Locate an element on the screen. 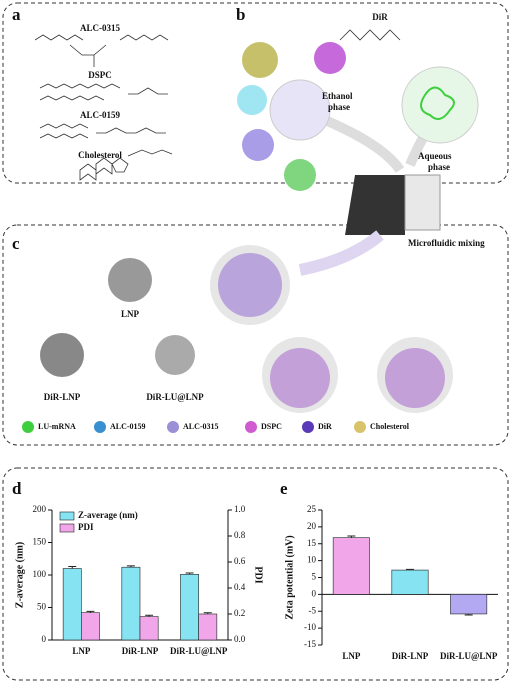 Image resolution: width=512 pixels, height=685 pixels. legend-label: DiR is located at coordinates (325, 426).